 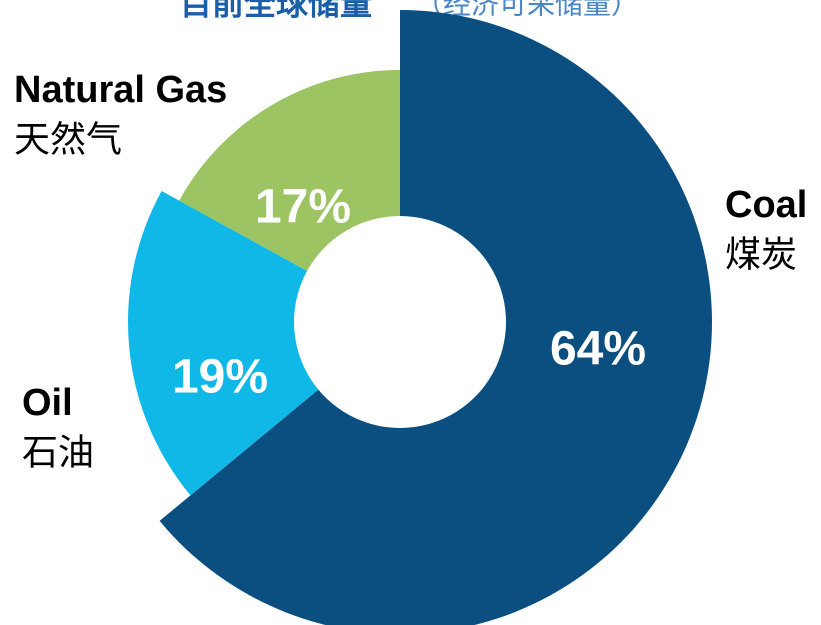 What do you see at coordinates (120, 90) in the screenshot?
I see `category-label: Natural Gas` at bounding box center [120, 90].